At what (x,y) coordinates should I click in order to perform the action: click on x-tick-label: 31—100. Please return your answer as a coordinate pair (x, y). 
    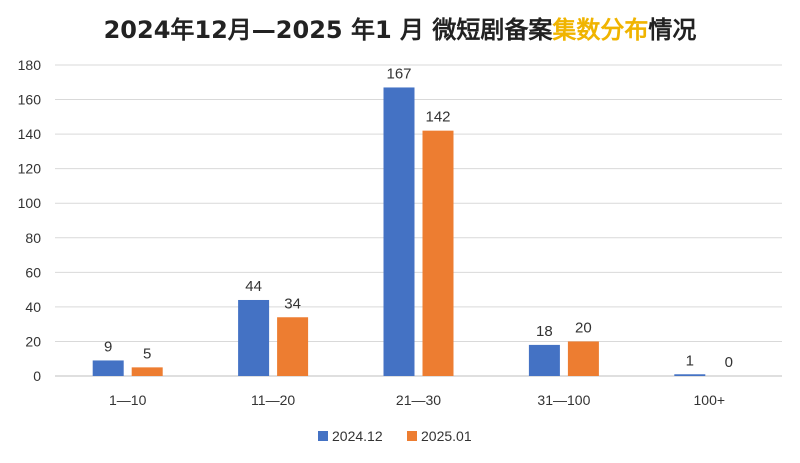
    Looking at the image, I should click on (563, 400).